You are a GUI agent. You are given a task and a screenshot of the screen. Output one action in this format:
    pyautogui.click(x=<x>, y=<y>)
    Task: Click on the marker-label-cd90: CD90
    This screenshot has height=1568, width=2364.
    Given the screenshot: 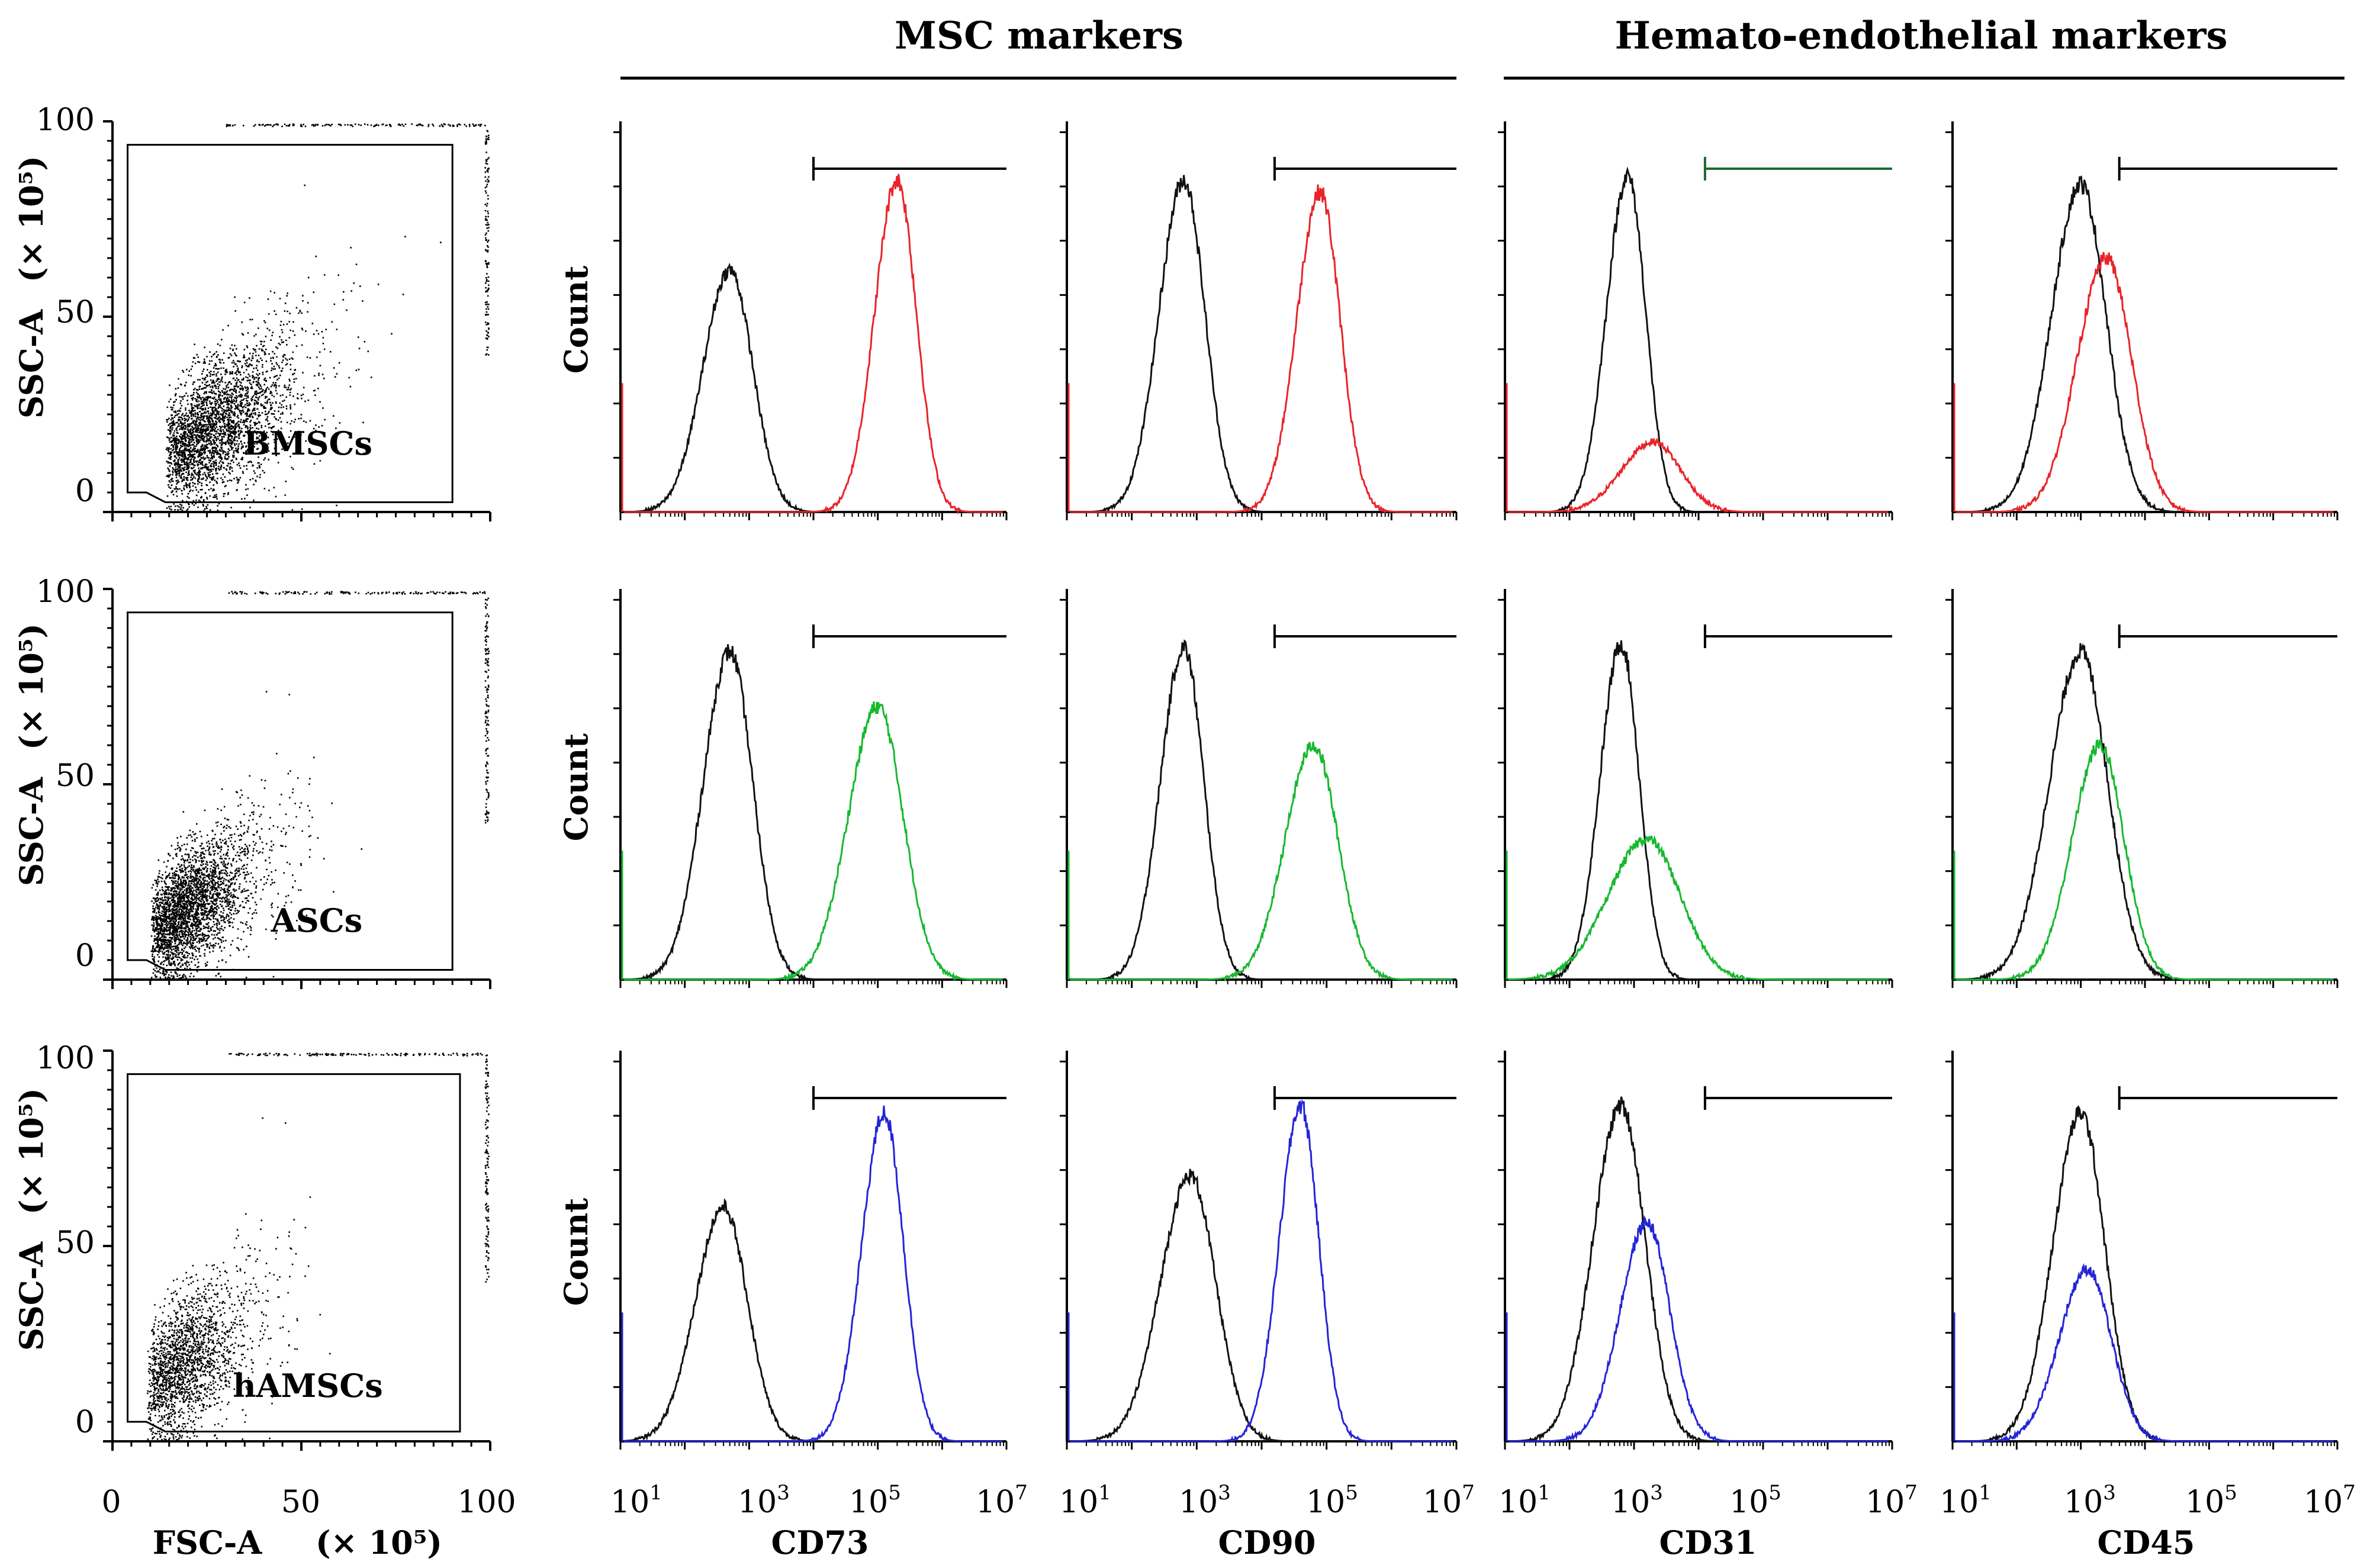 What is the action you would take?
    pyautogui.click(x=1267, y=1542)
    